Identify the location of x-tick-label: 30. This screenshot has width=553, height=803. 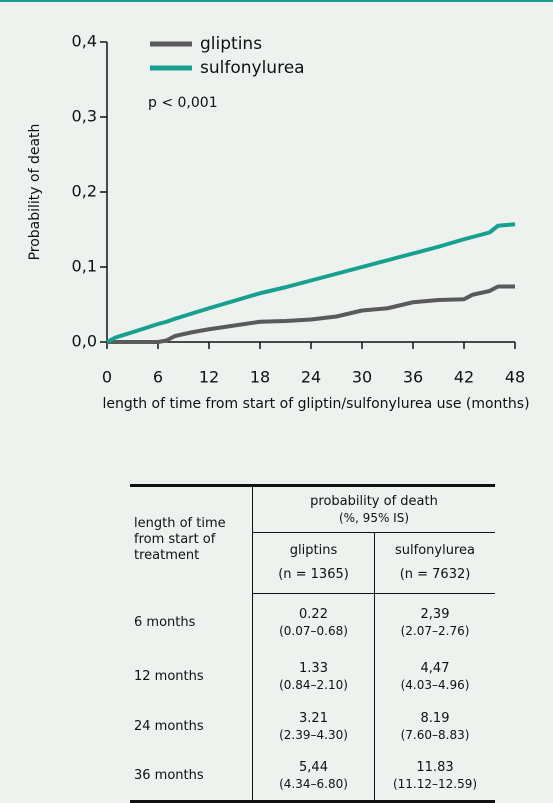
(362, 377).